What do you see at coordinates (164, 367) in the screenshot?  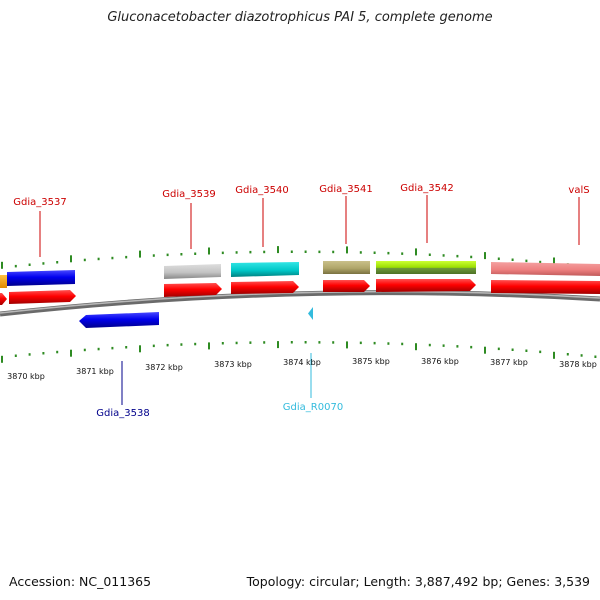 I see `kbp-label-3872: 3872 kbp` at bounding box center [164, 367].